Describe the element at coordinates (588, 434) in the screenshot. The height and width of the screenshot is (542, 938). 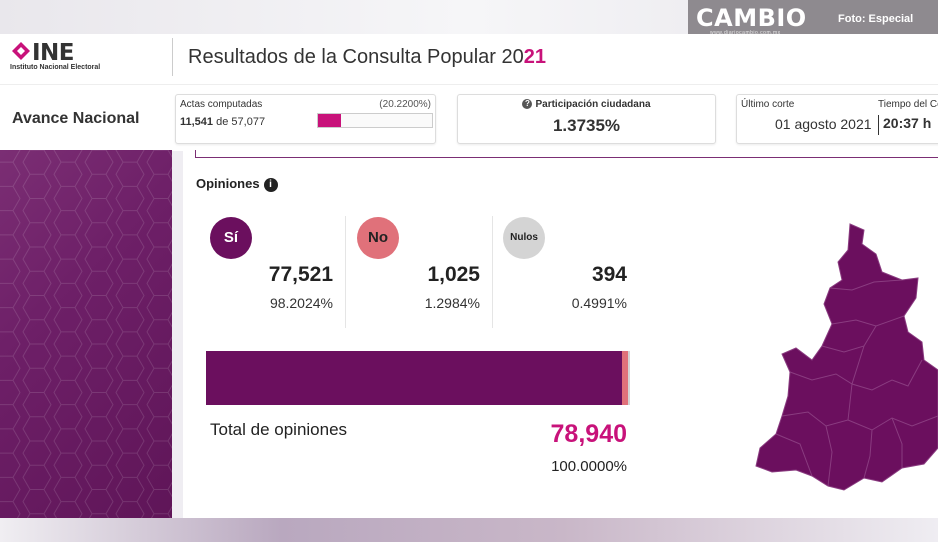
I see `total-votes: 78,940` at that location.